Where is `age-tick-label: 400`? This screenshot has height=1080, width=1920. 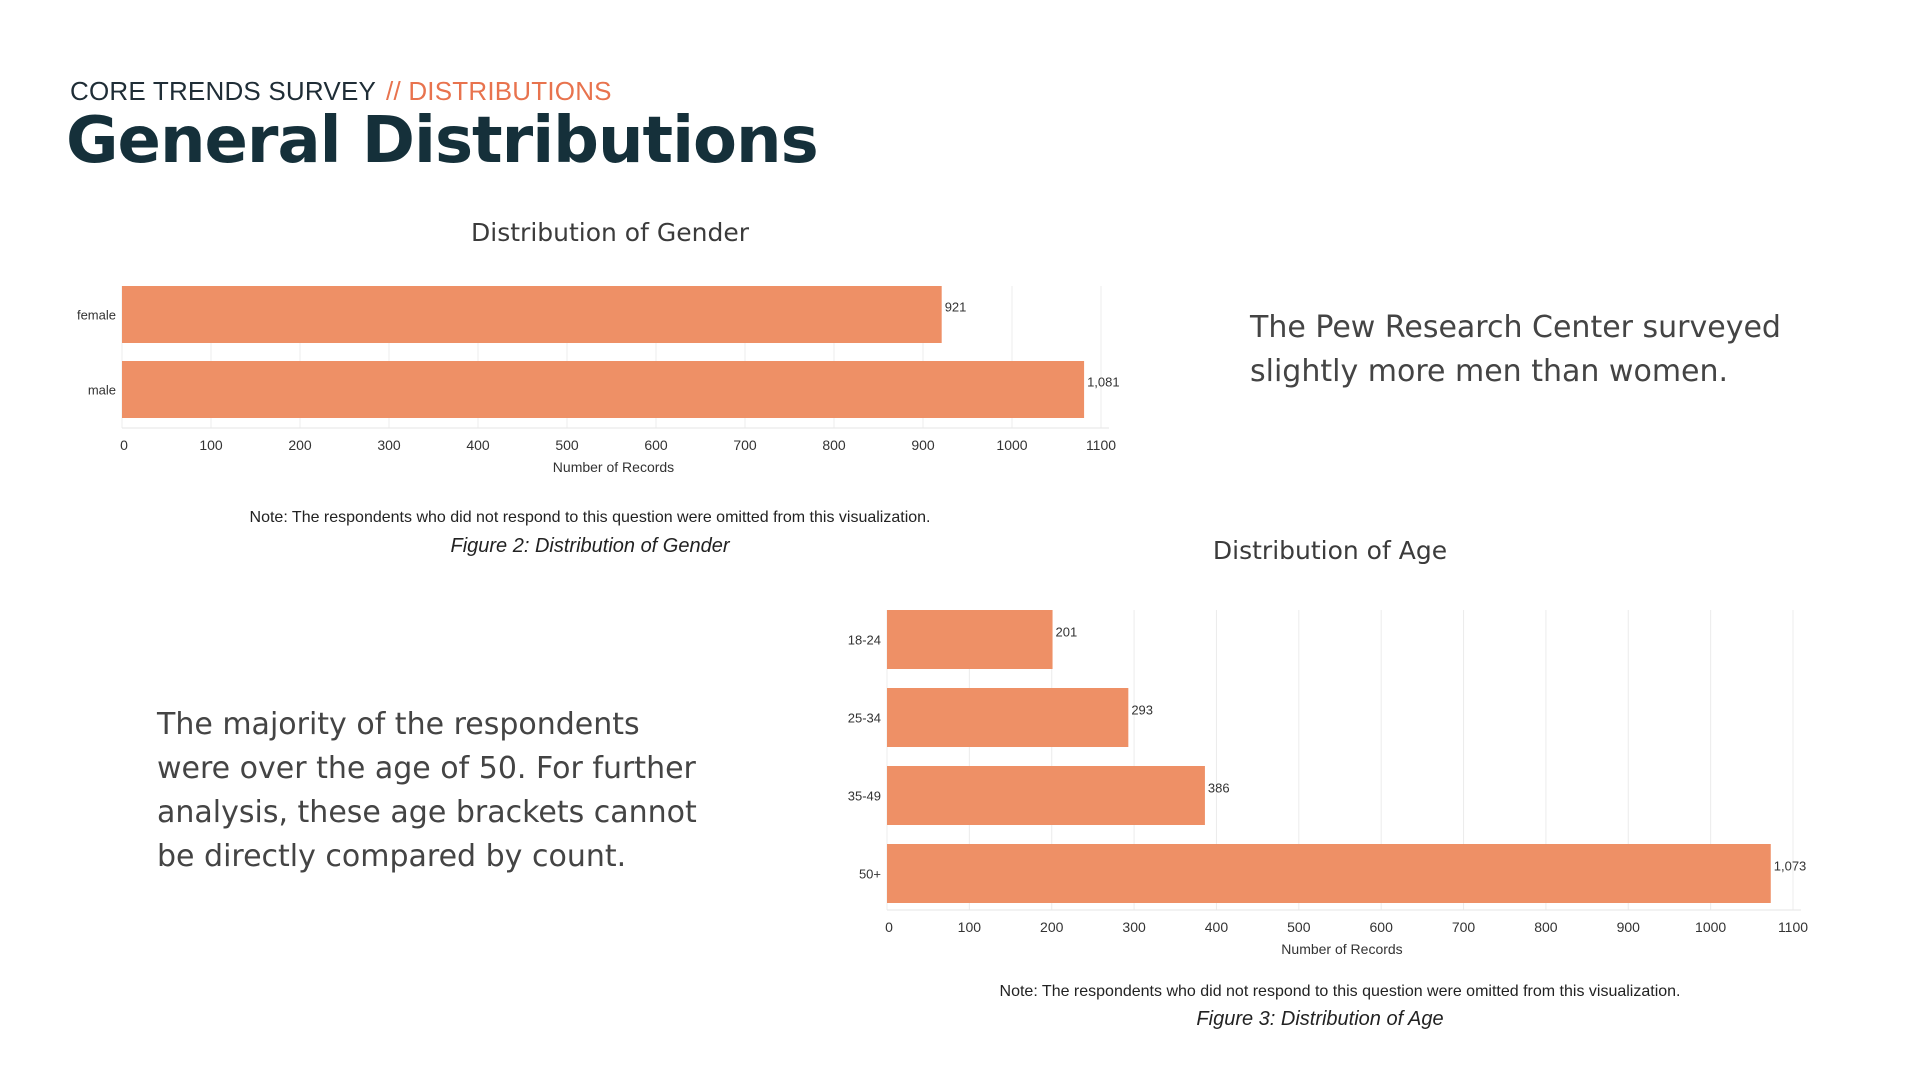 age-tick-label: 400 is located at coordinates (1217, 927).